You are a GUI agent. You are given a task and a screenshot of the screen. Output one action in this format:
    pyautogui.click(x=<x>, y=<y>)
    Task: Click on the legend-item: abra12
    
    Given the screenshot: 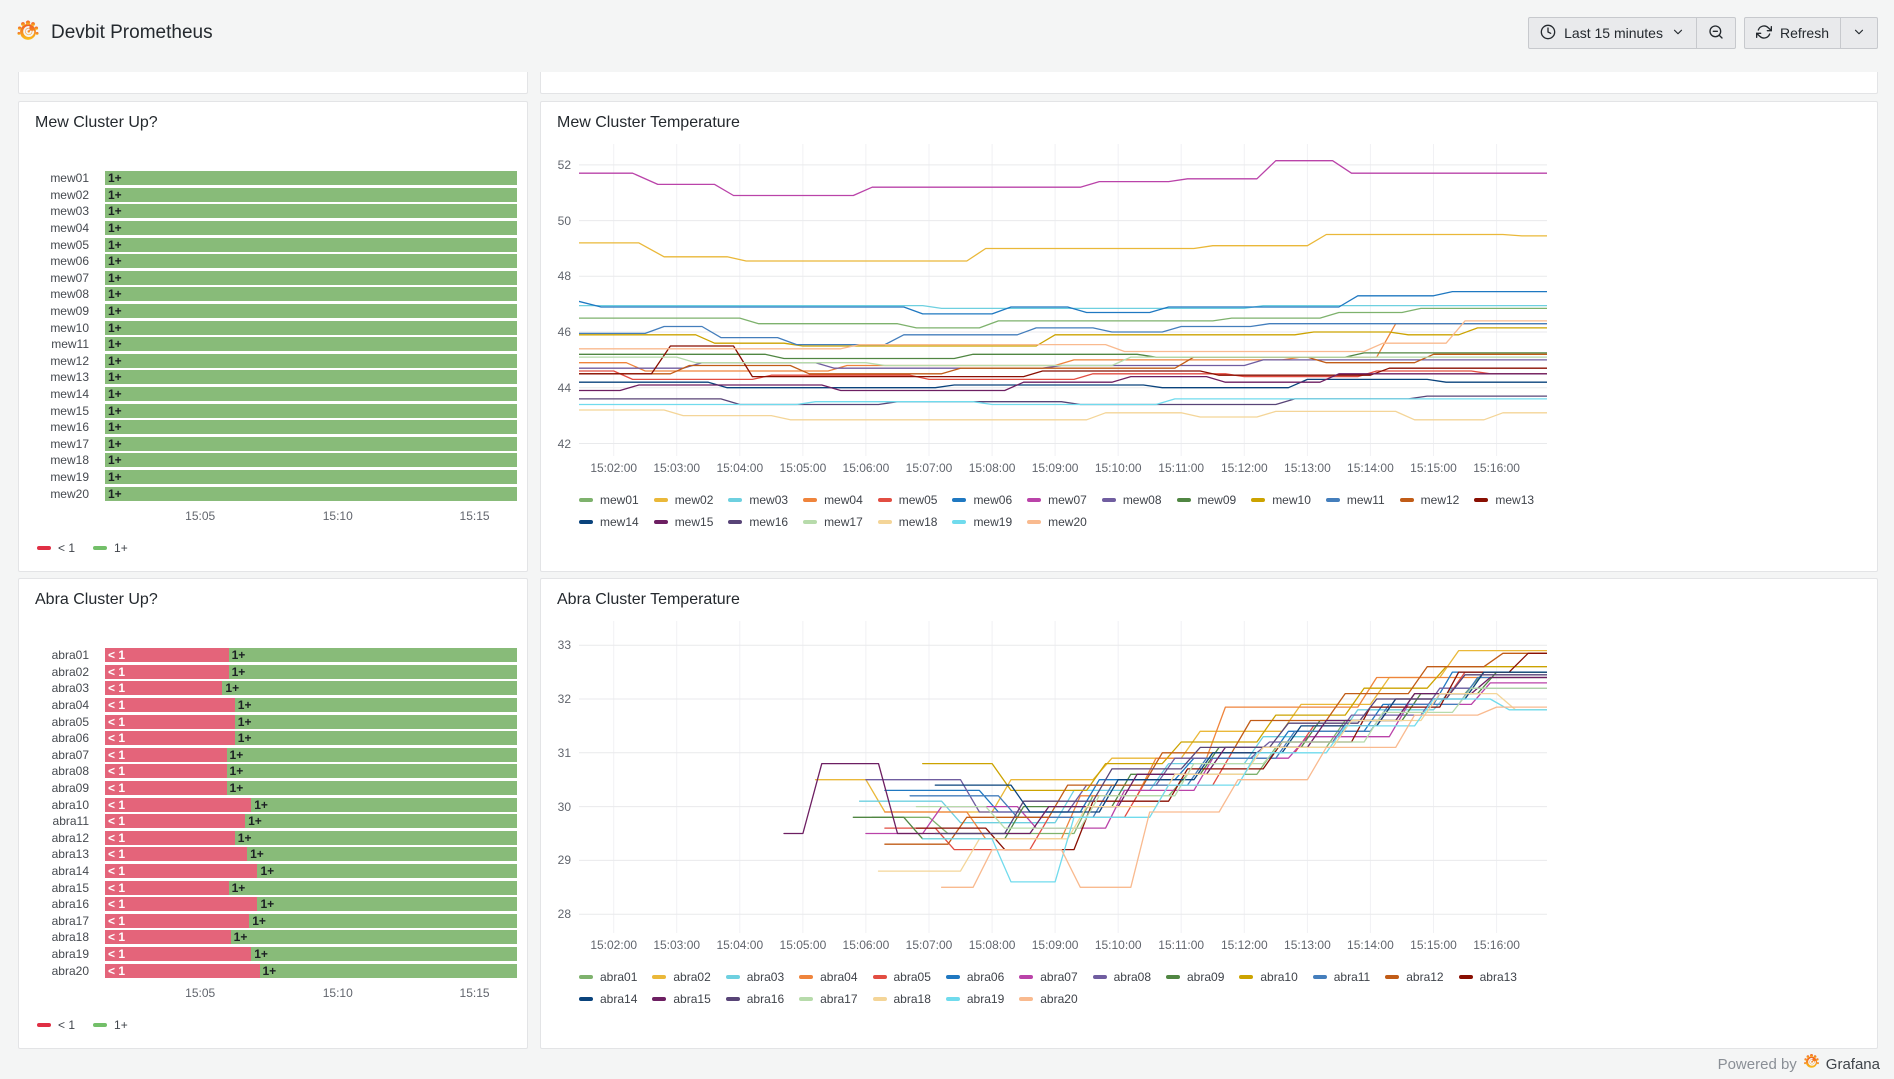 What is the action you would take?
    pyautogui.click(x=1414, y=977)
    